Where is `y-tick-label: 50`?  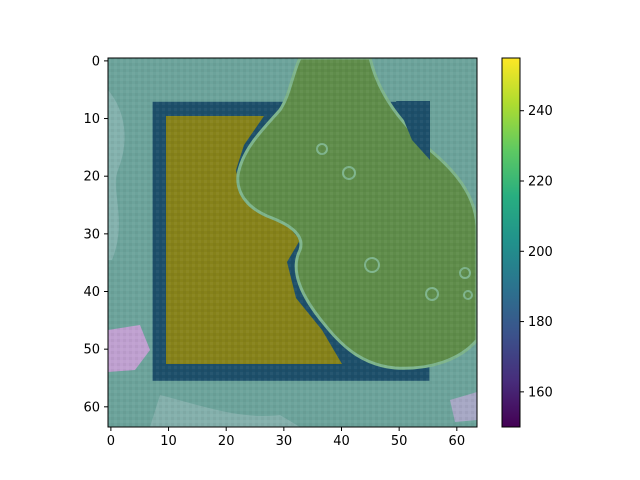
y-tick-label: 50 is located at coordinates (91, 350).